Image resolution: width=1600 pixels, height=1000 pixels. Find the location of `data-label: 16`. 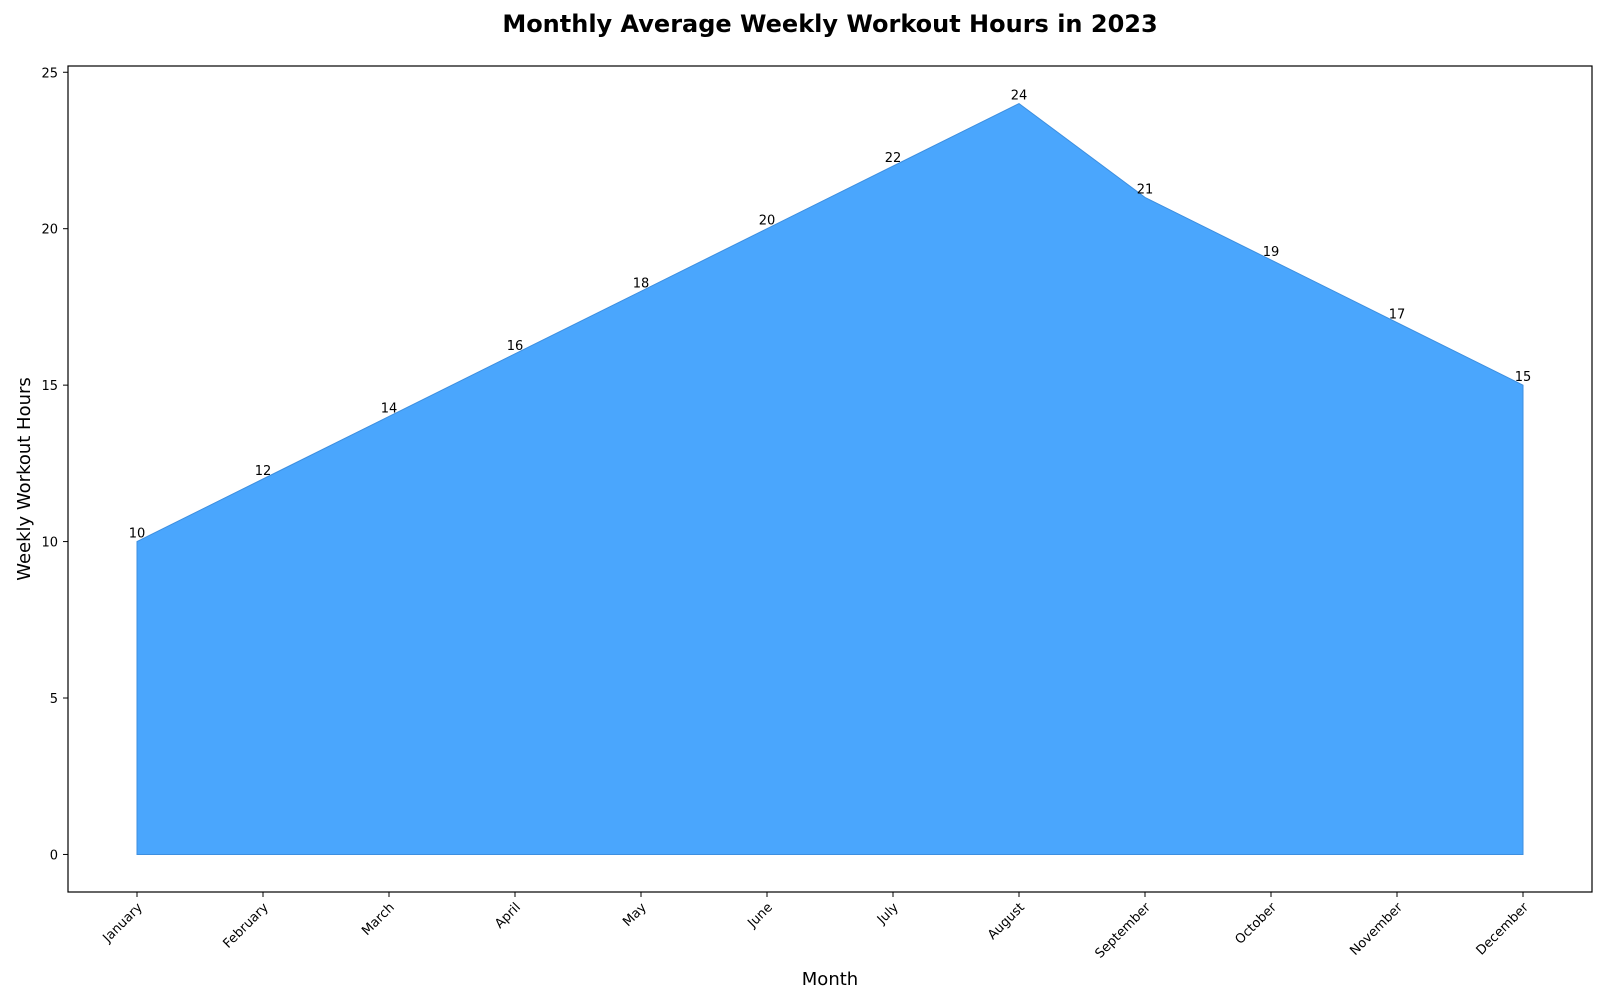

data-label: 16 is located at coordinates (515, 346).